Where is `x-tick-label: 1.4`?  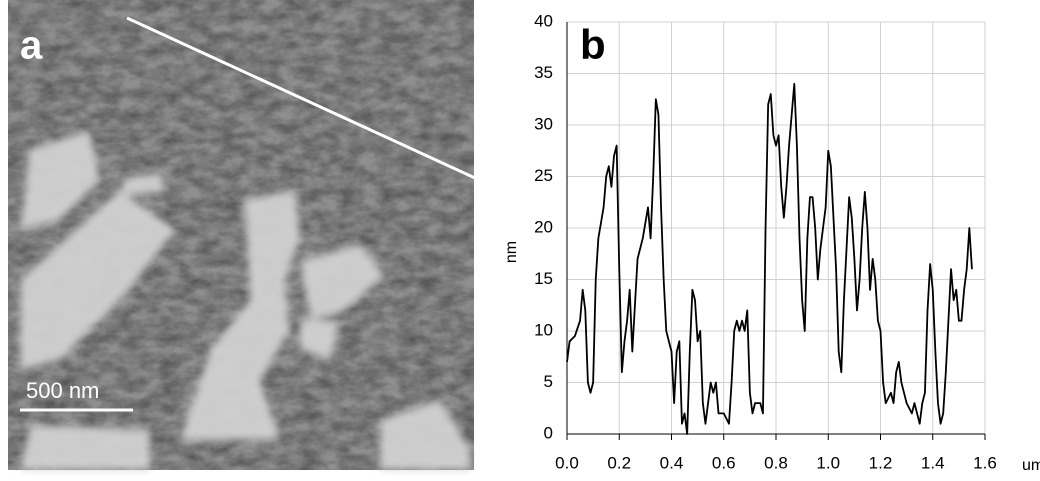
x-tick-label: 1.4 is located at coordinates (933, 462).